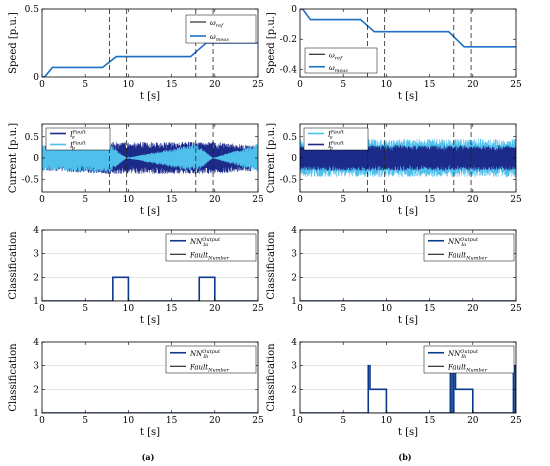 This screenshot has height=466, width=550. I want to click on chart-panel-a1: 0 5 10 15 20 25 0 0.5 t [s] Speed [p.u.] ωref ωmeas, so click(136, 53).